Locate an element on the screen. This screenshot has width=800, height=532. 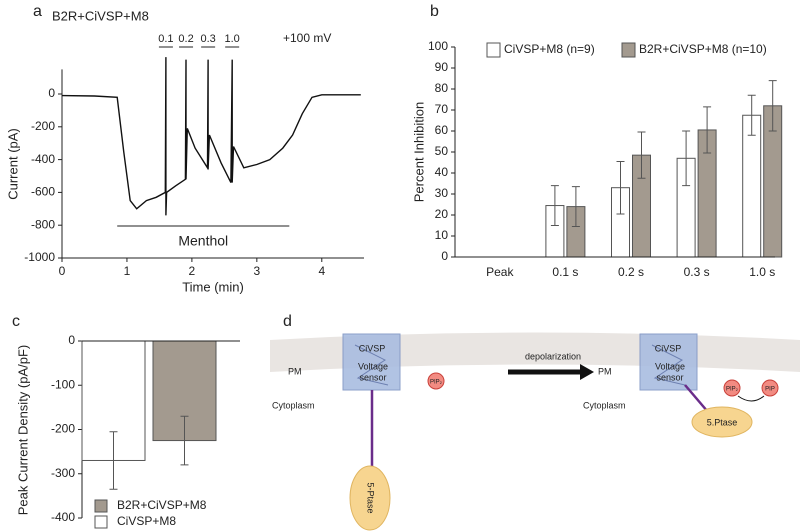
trace is located at coordinates (211, 136).